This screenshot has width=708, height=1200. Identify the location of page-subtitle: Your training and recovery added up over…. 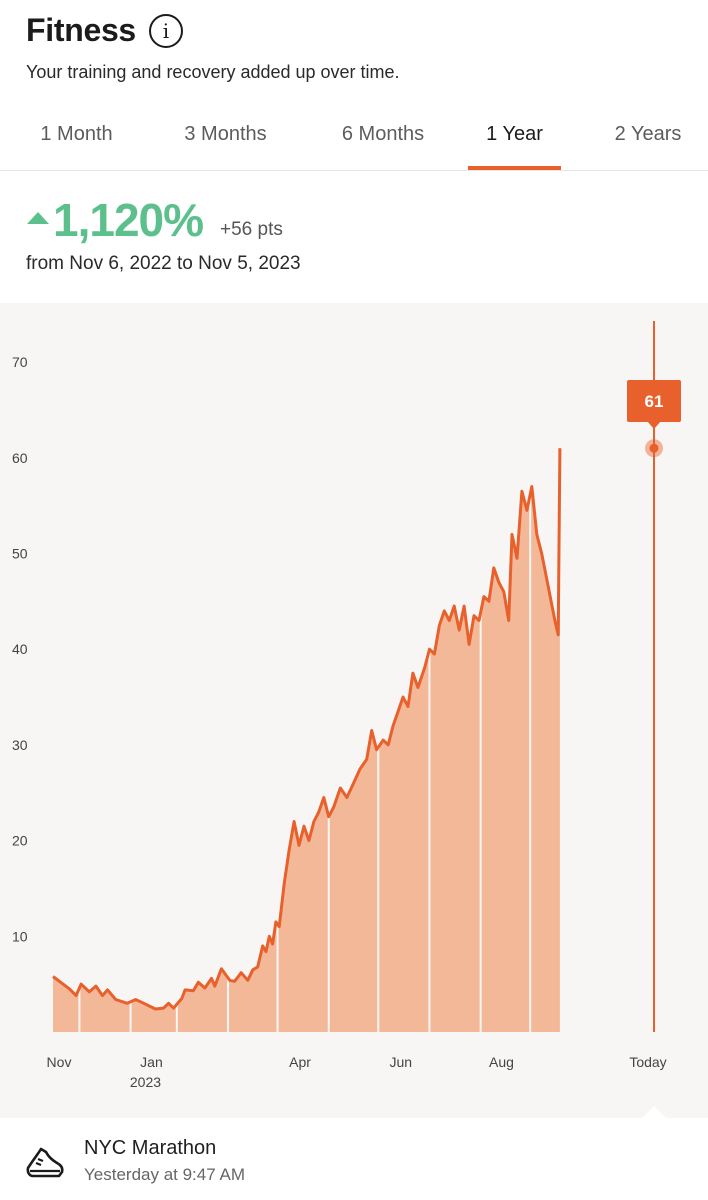
(213, 72).